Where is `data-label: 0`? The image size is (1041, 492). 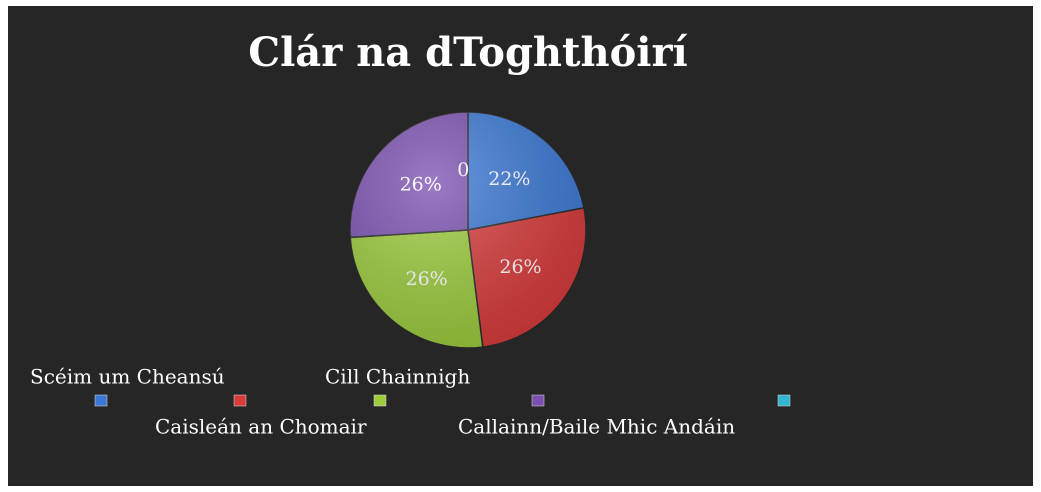
data-label: 0 is located at coordinates (463, 170).